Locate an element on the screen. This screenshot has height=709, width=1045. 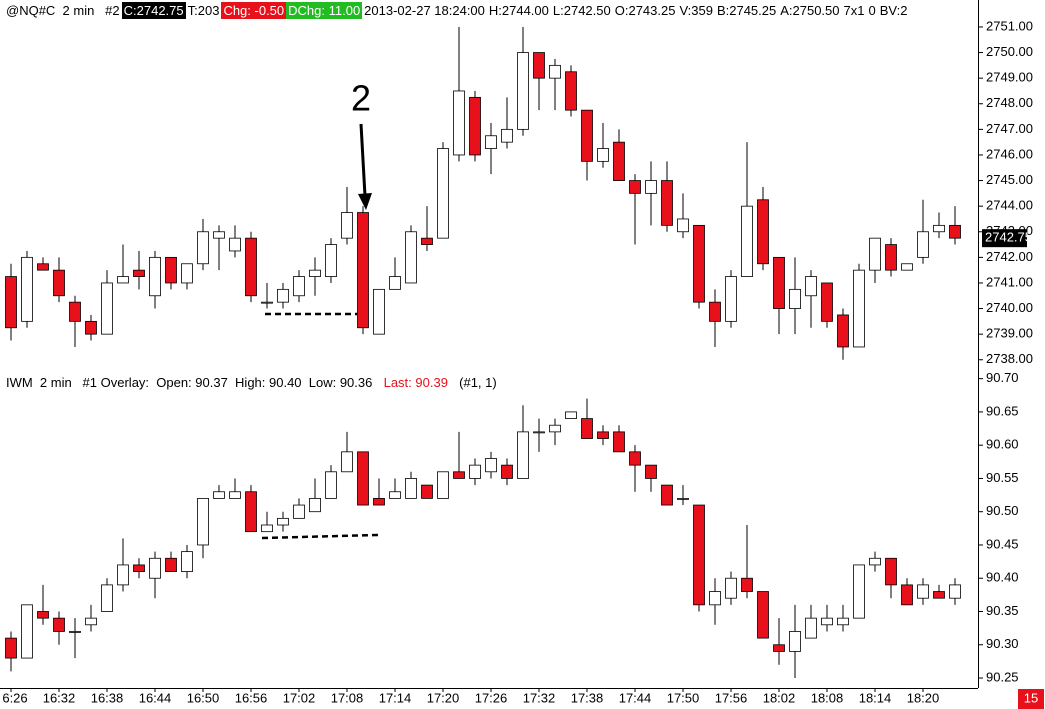
y-tick-label: 2740.00 is located at coordinates (1009, 307).